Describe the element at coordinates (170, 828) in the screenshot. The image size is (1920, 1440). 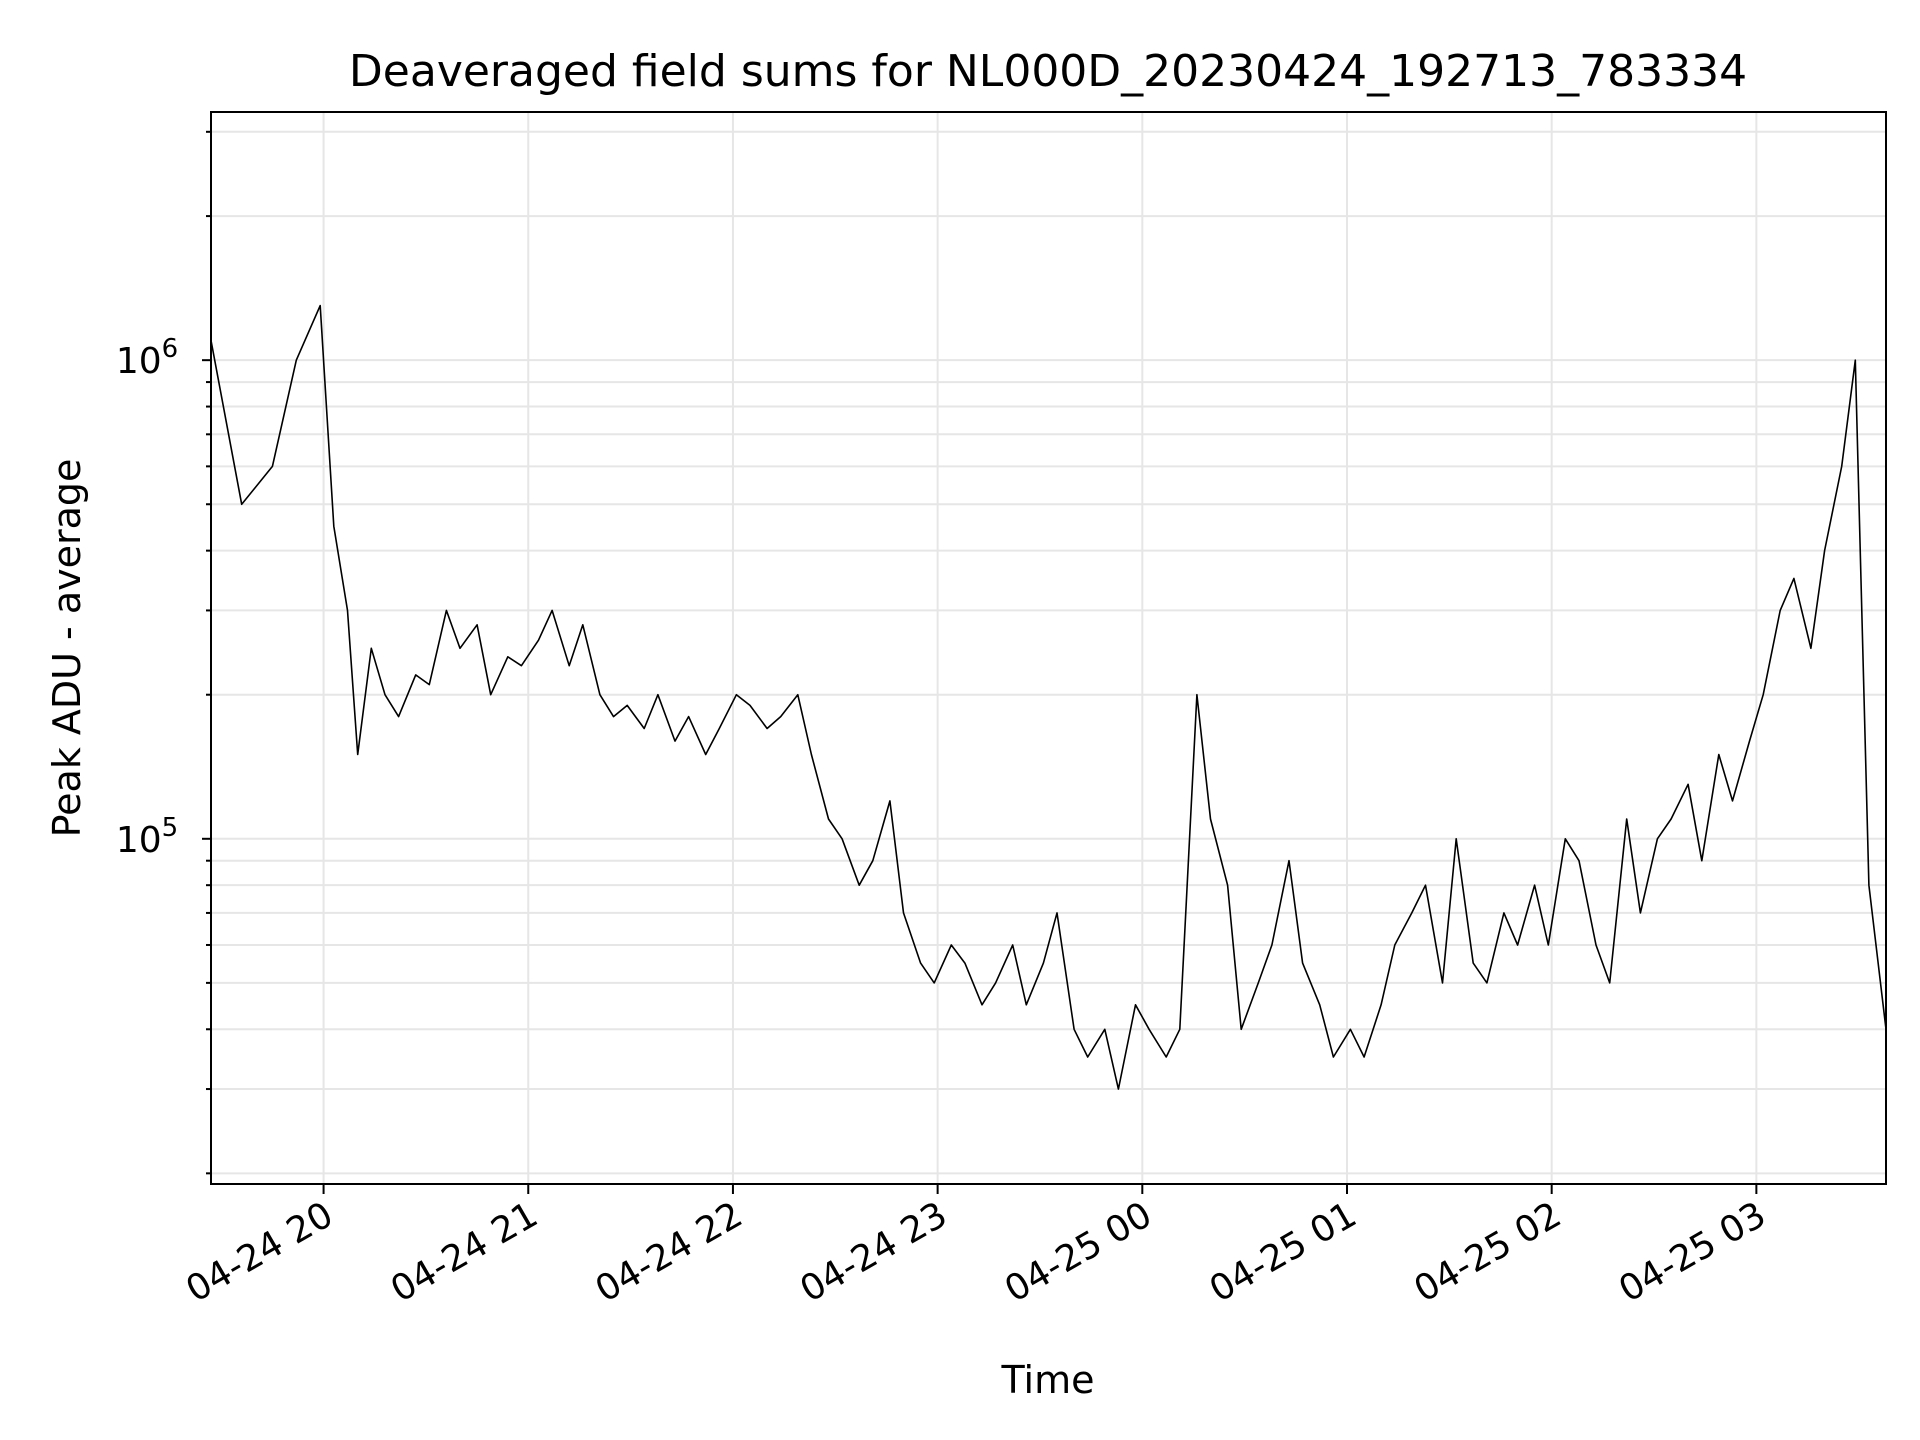
I see `y-tick-label-exponent: 5` at that location.